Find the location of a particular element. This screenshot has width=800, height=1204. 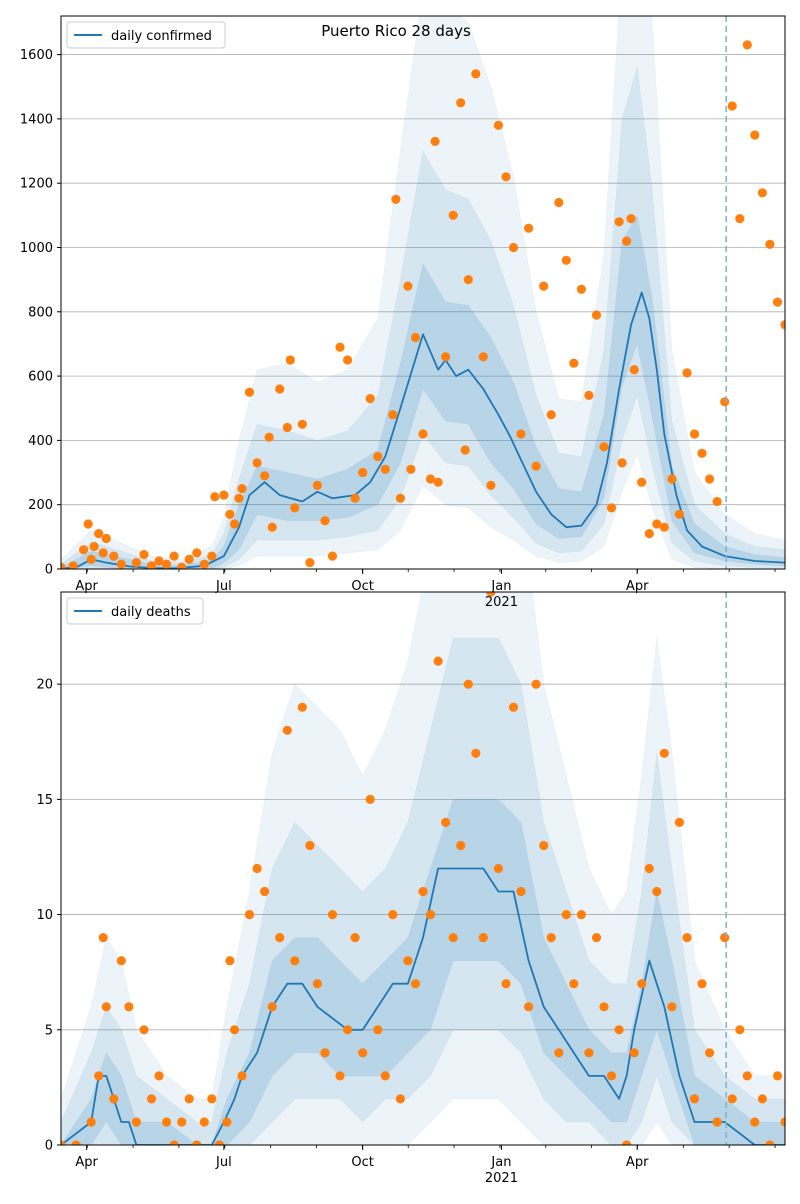

legend-label: daily confirmed is located at coordinates (161, 36).